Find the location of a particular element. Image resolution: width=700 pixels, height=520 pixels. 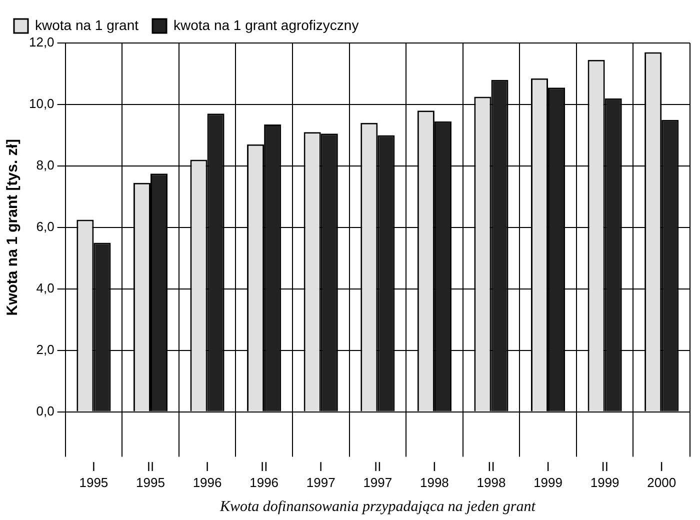

x-tick-label: I 2000 is located at coordinates (661, 474).